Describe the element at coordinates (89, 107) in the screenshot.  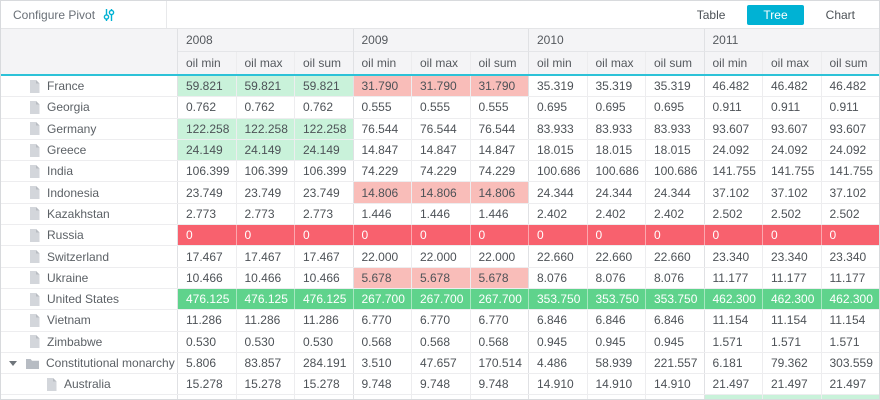
I see `row-header: Georgia` at that location.